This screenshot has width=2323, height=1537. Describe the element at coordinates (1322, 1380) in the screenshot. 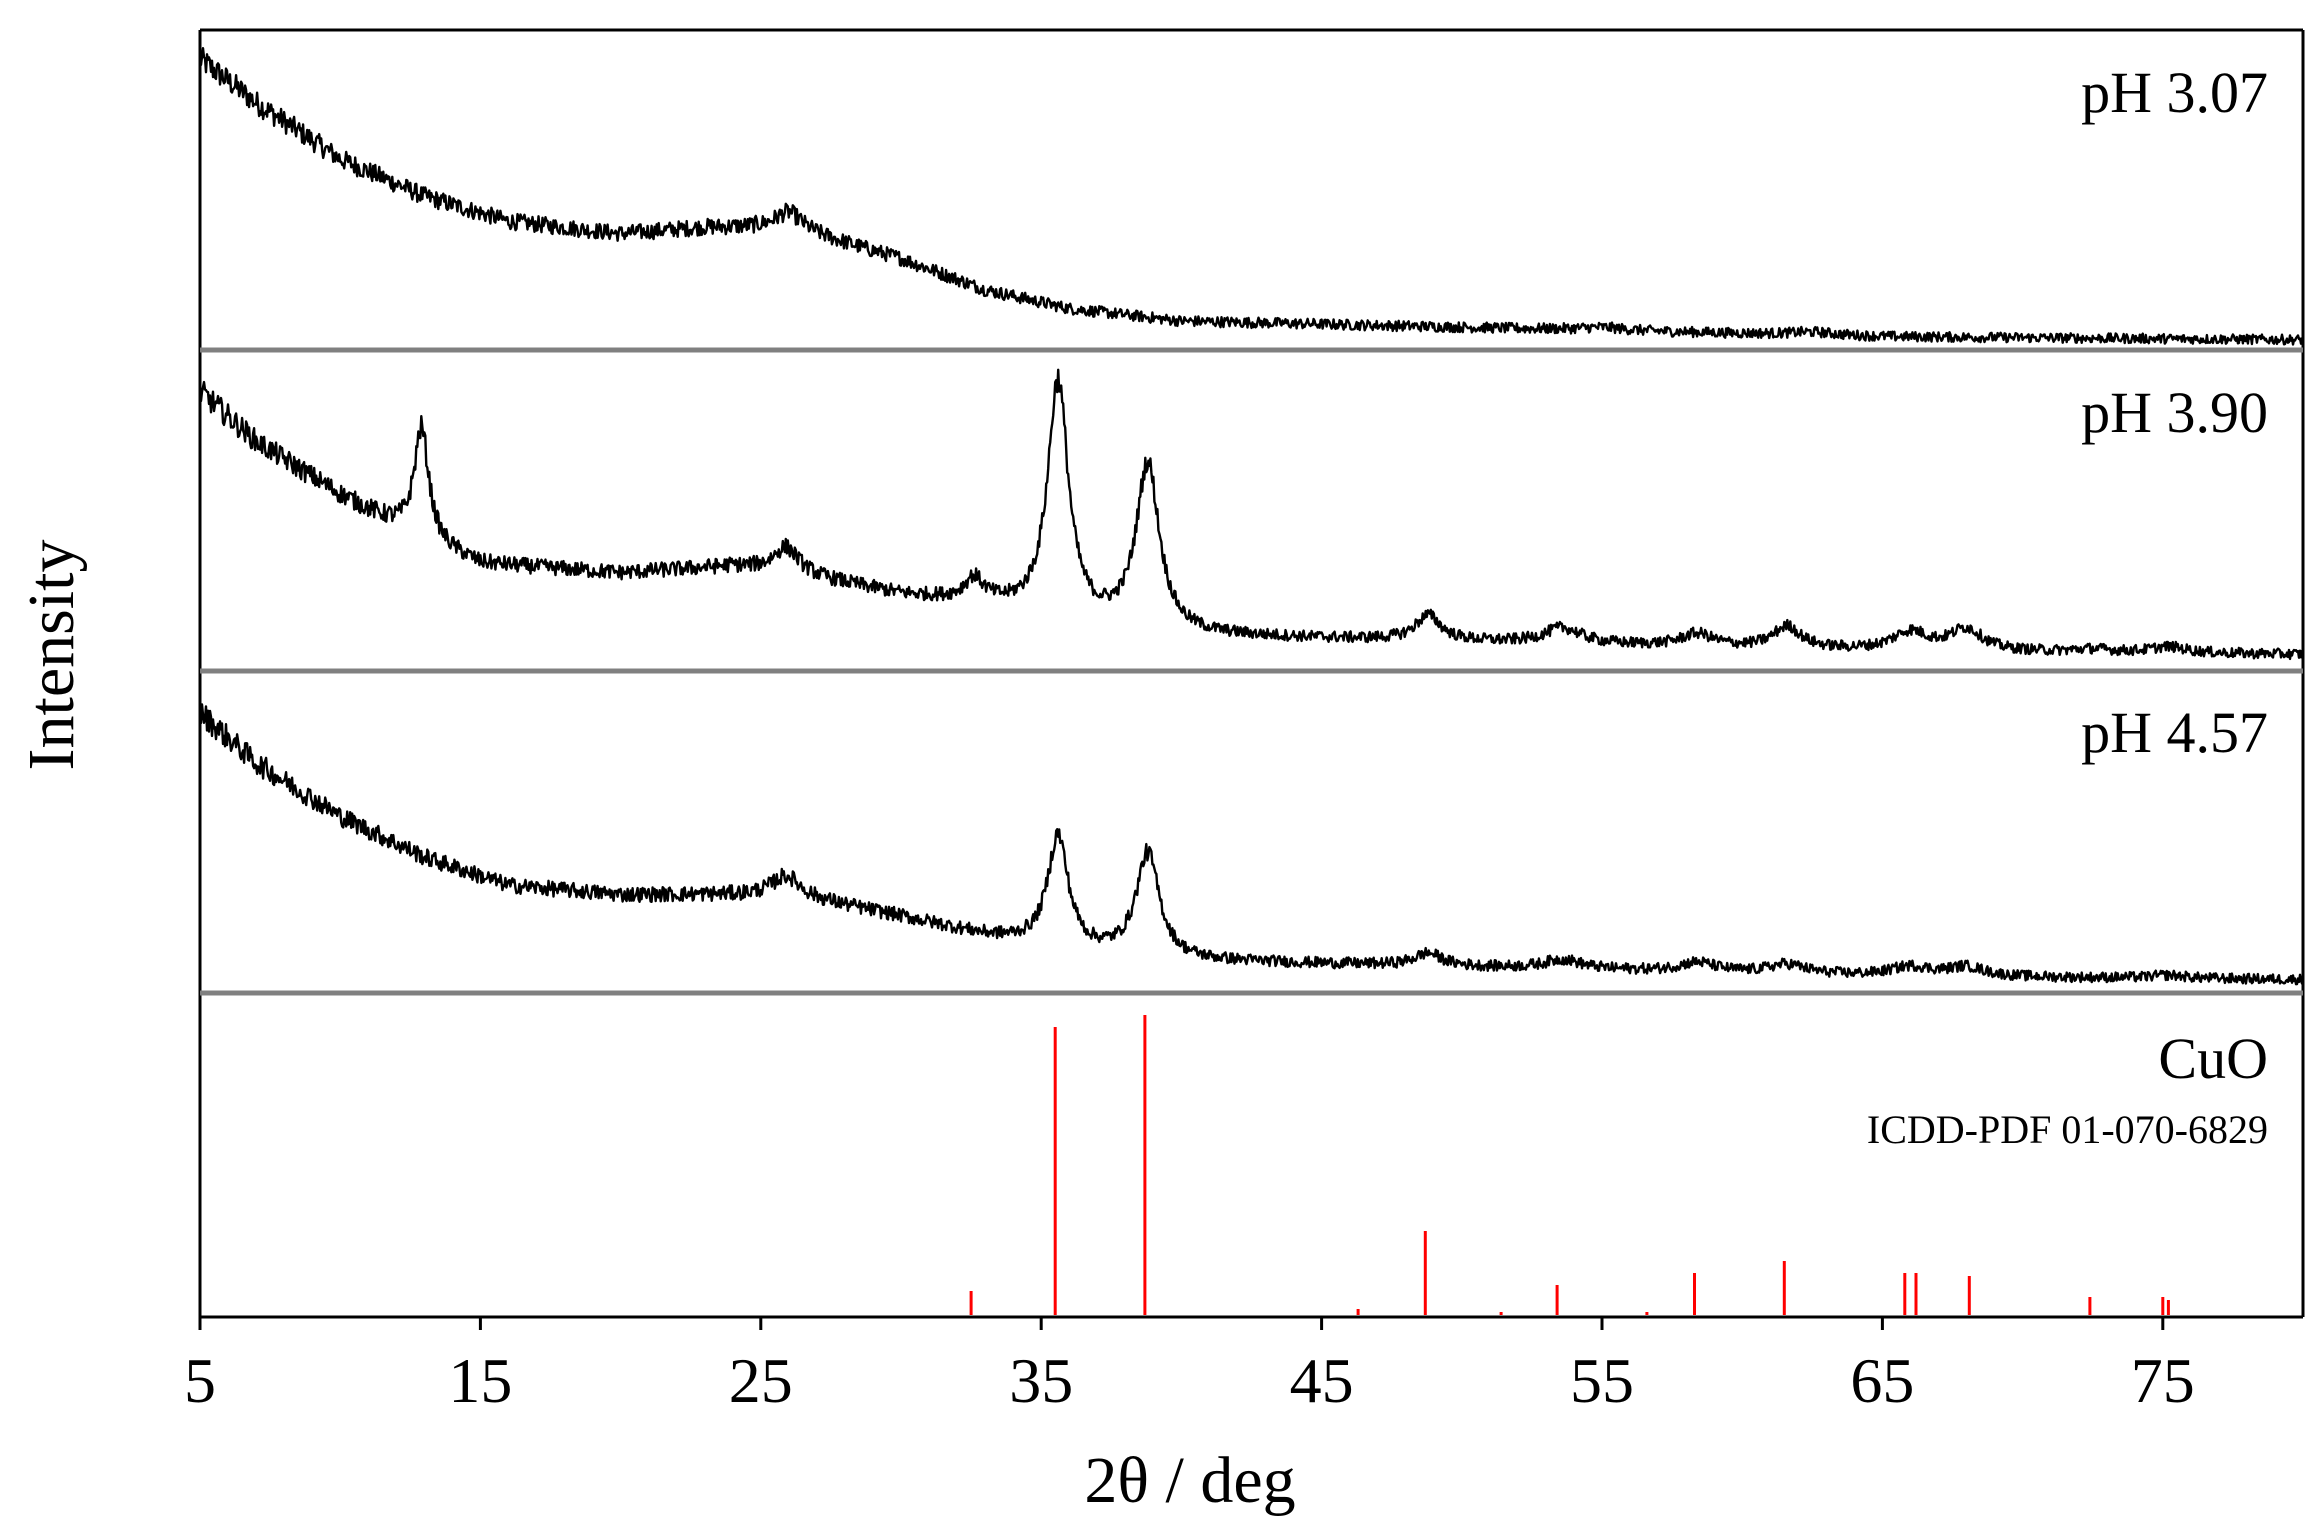

I see `x-tick-label: 45` at that location.